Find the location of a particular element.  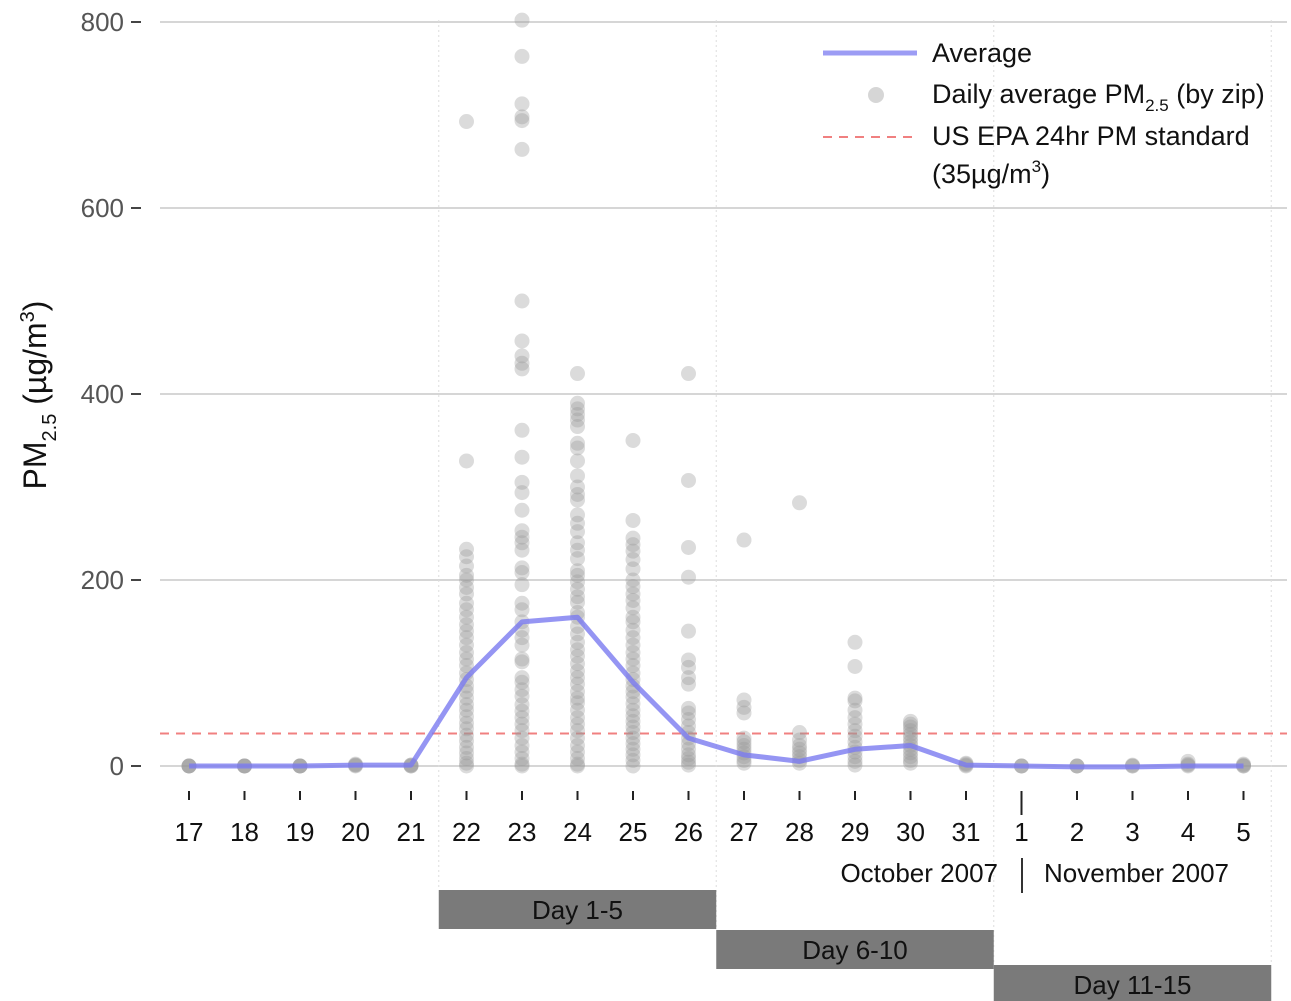

x-tick-label: 18 is located at coordinates (244, 832).